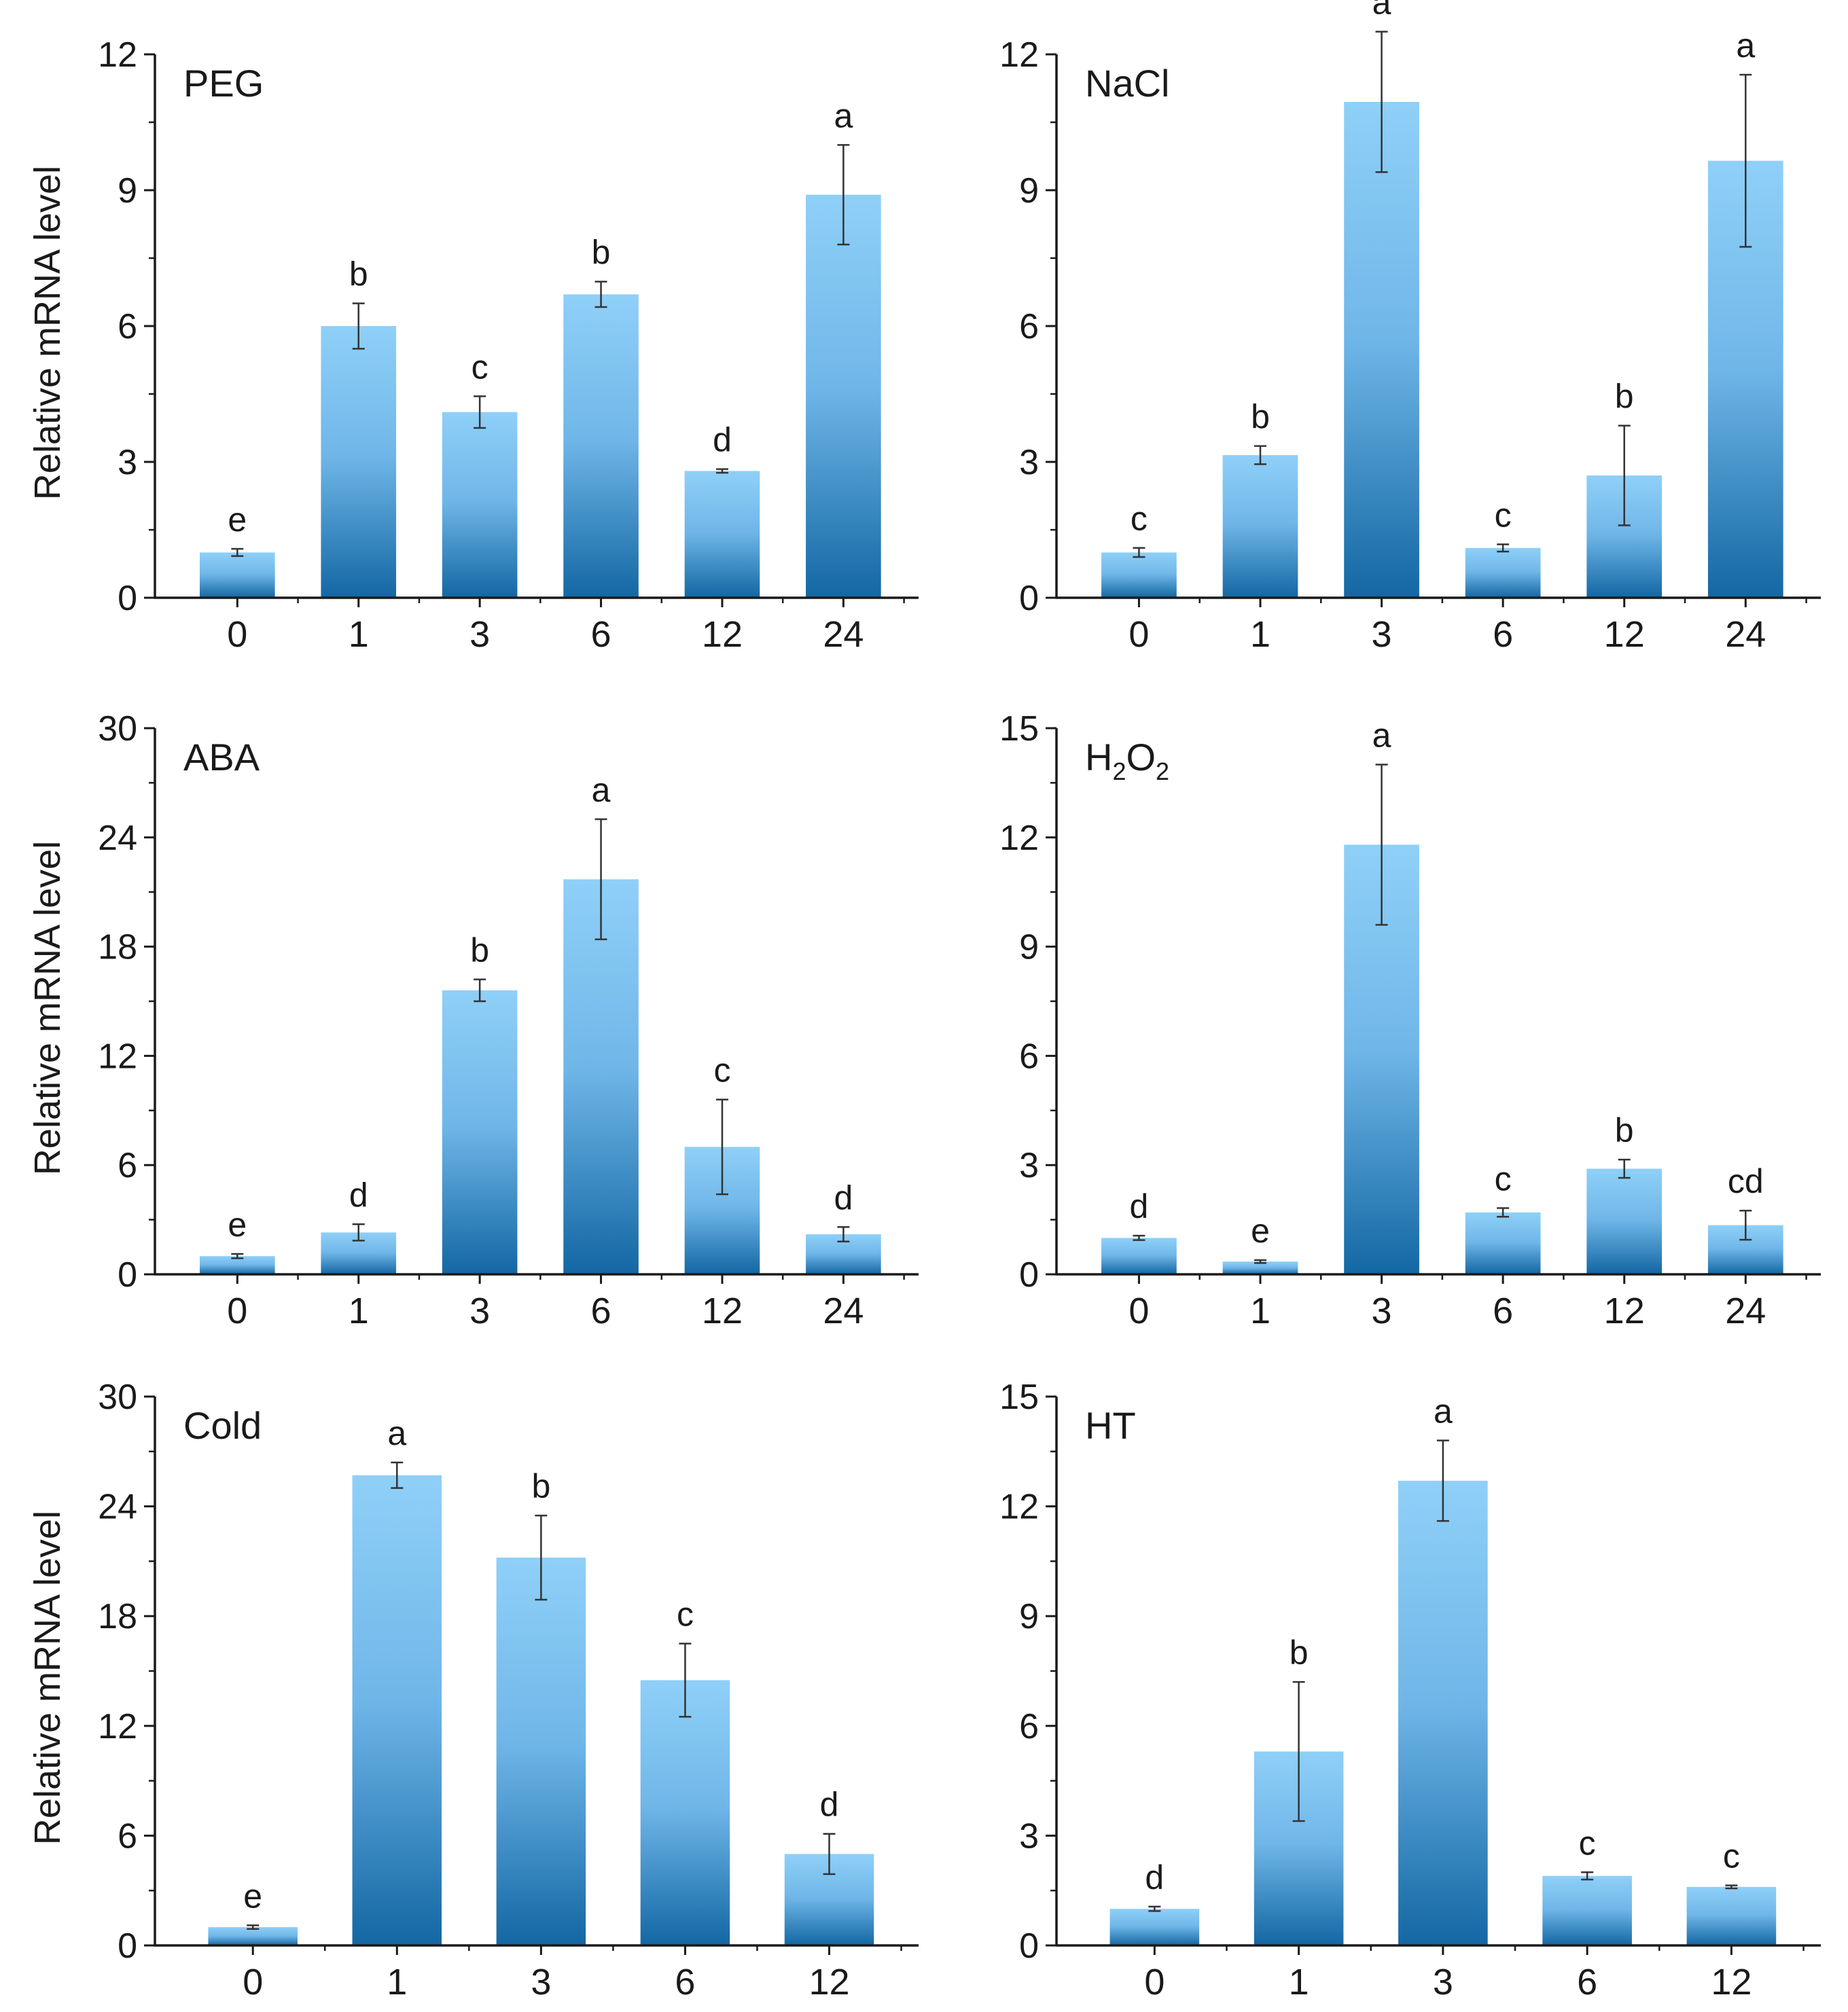 The width and height of the screenshot is (1848, 2012). I want to click on significance-letter: e, so click(237, 1225).